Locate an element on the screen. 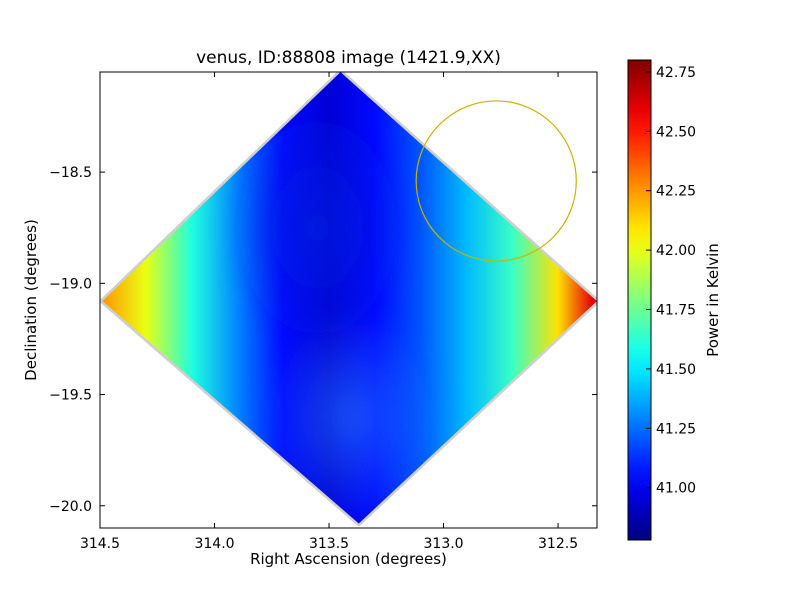  x-tick-label: 313.5 is located at coordinates (329, 544).